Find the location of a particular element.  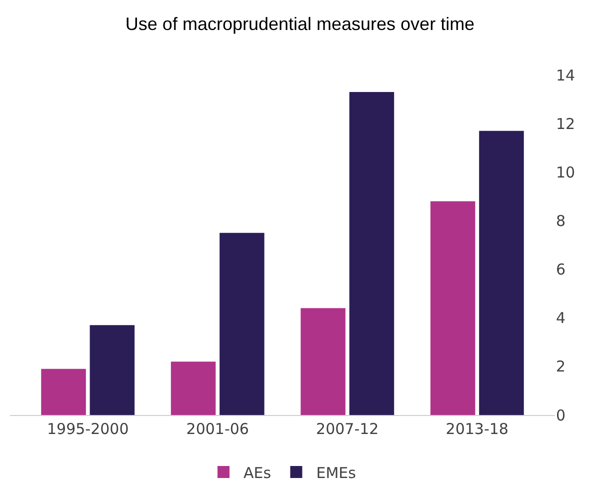

y-tick-label: 10 is located at coordinates (566, 172).